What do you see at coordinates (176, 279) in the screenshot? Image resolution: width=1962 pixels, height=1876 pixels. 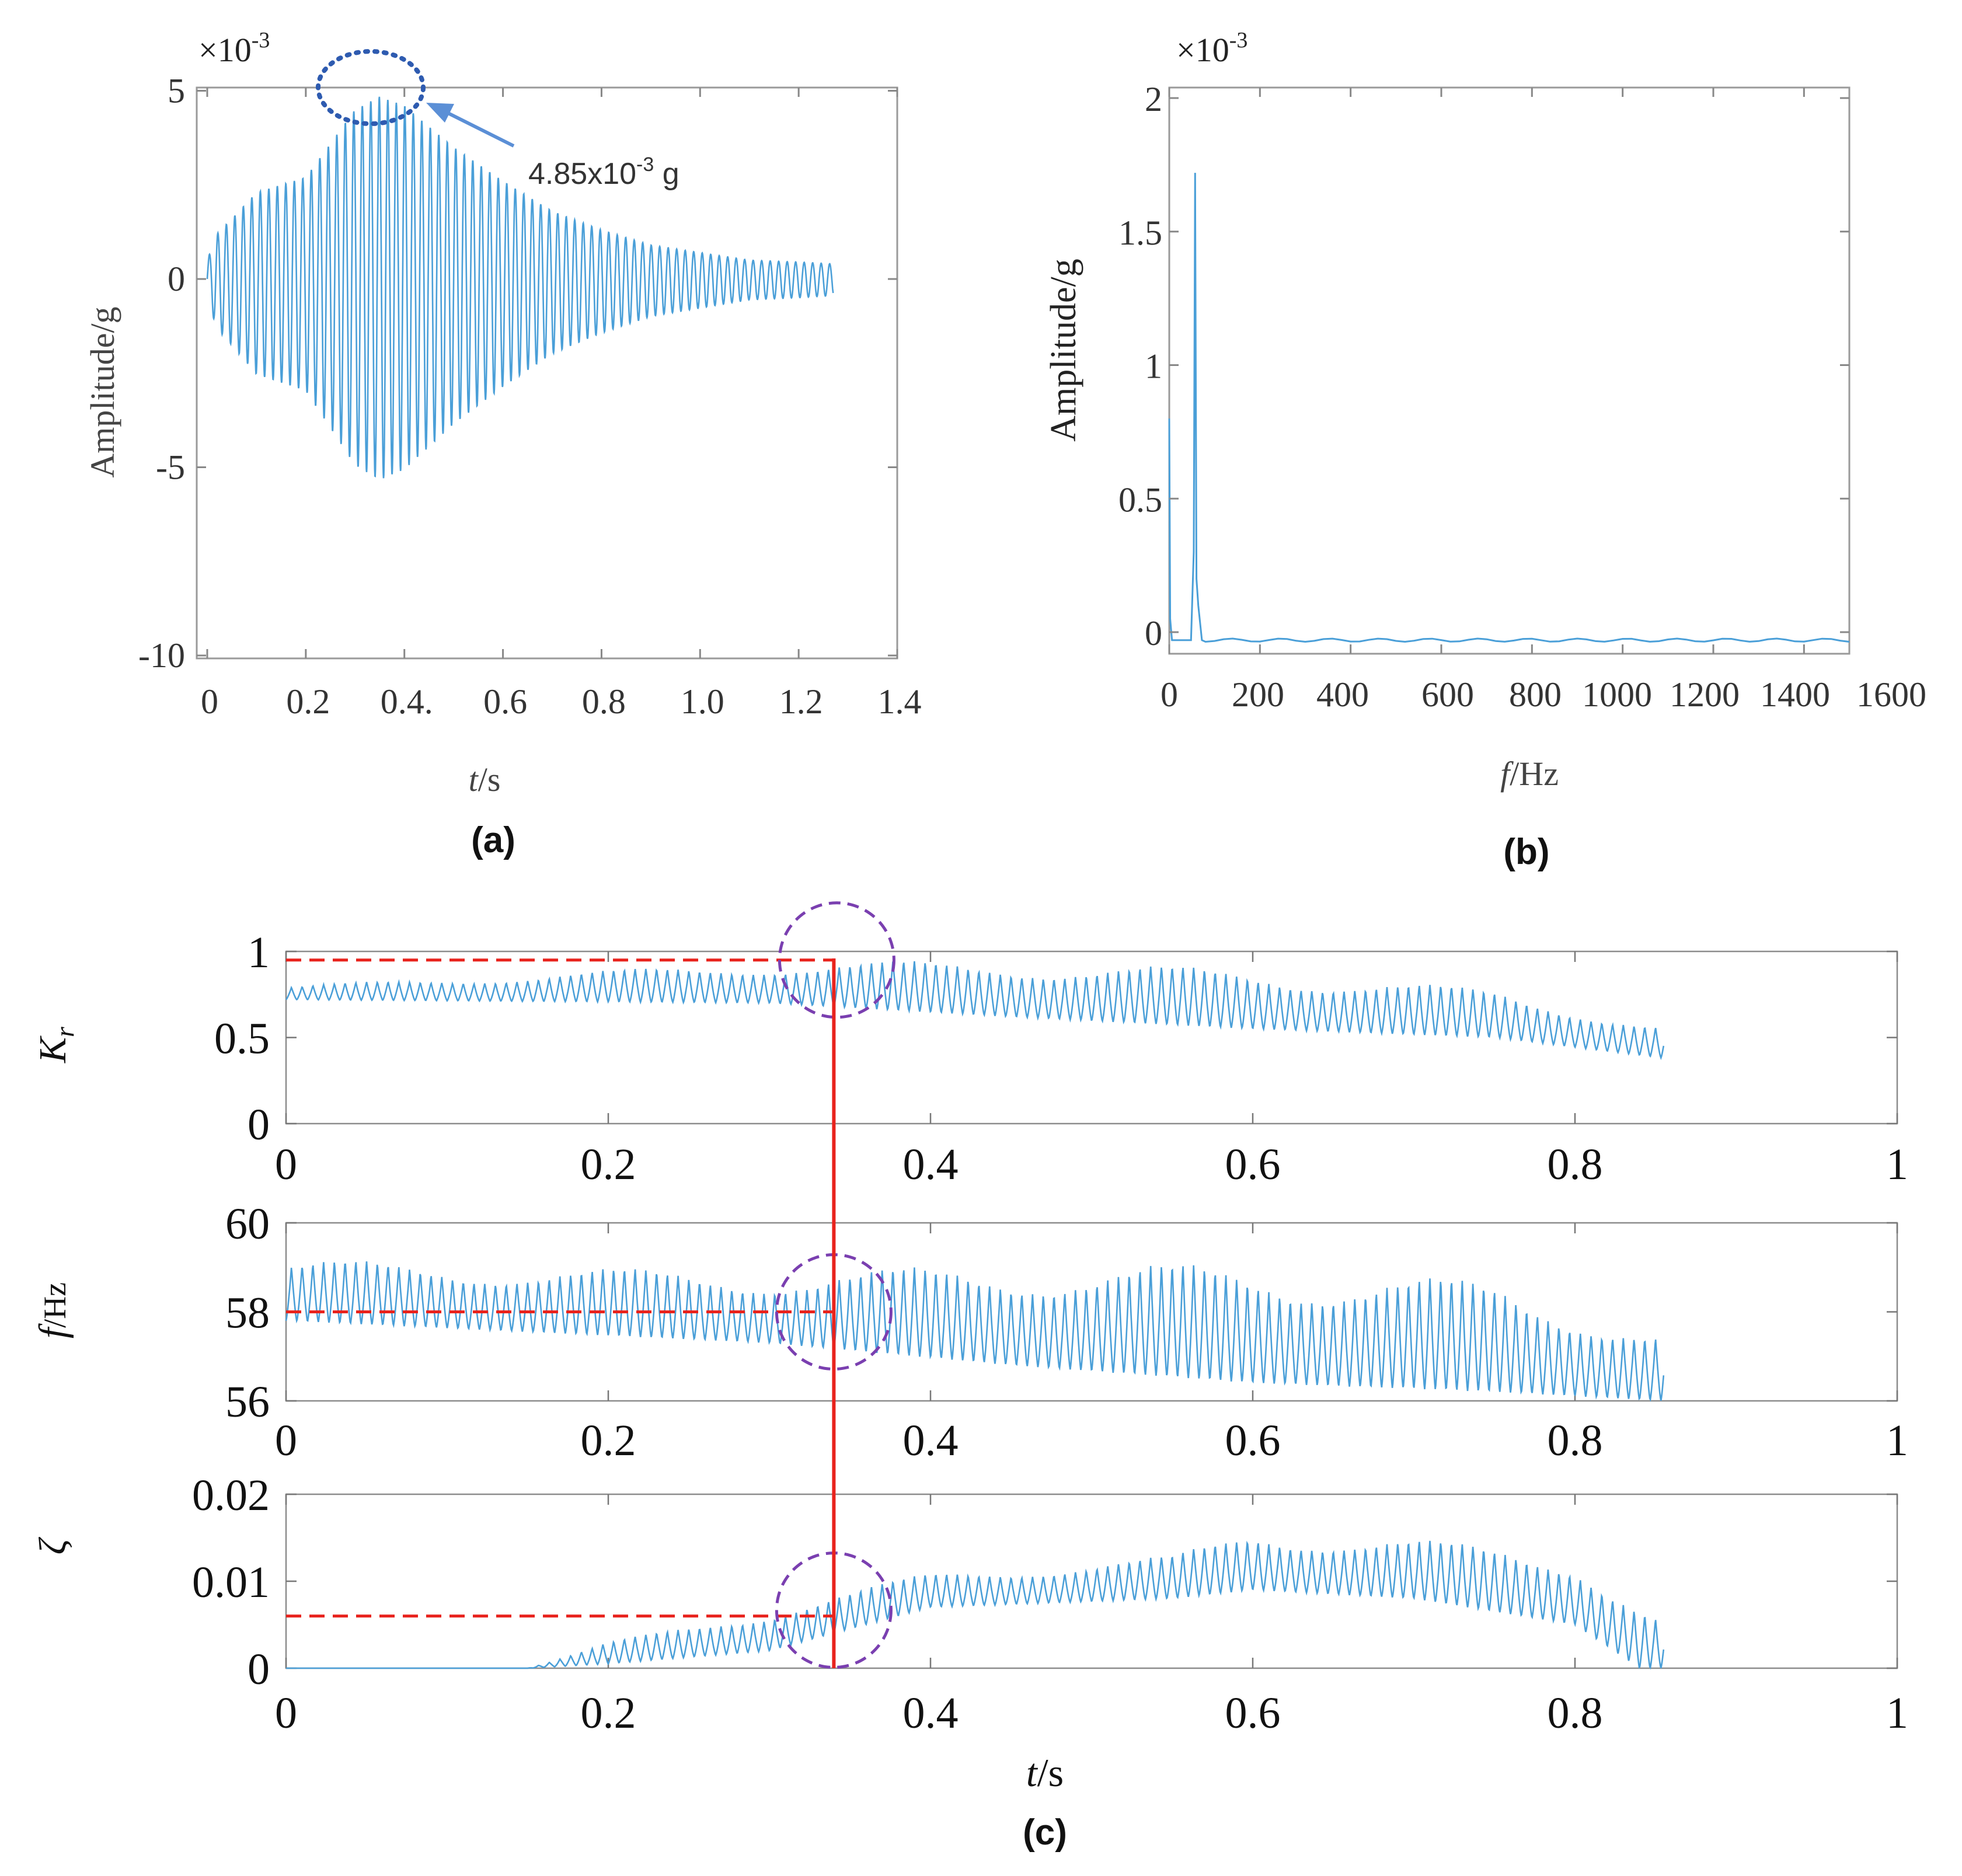 I see `panel-a-ytick-label: 0` at bounding box center [176, 279].